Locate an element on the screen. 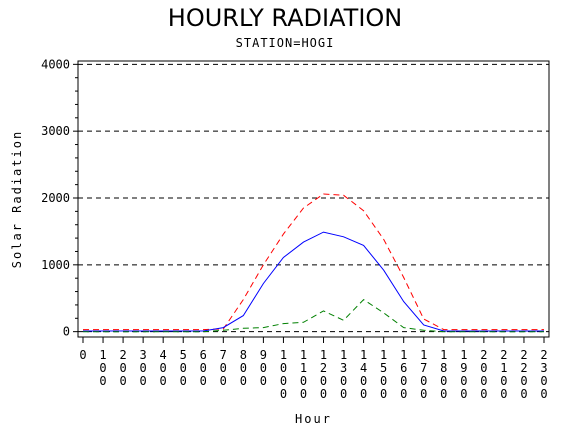 This screenshot has width=570, height=430. y-axis-title: Solar Radiation is located at coordinates (17, 199).